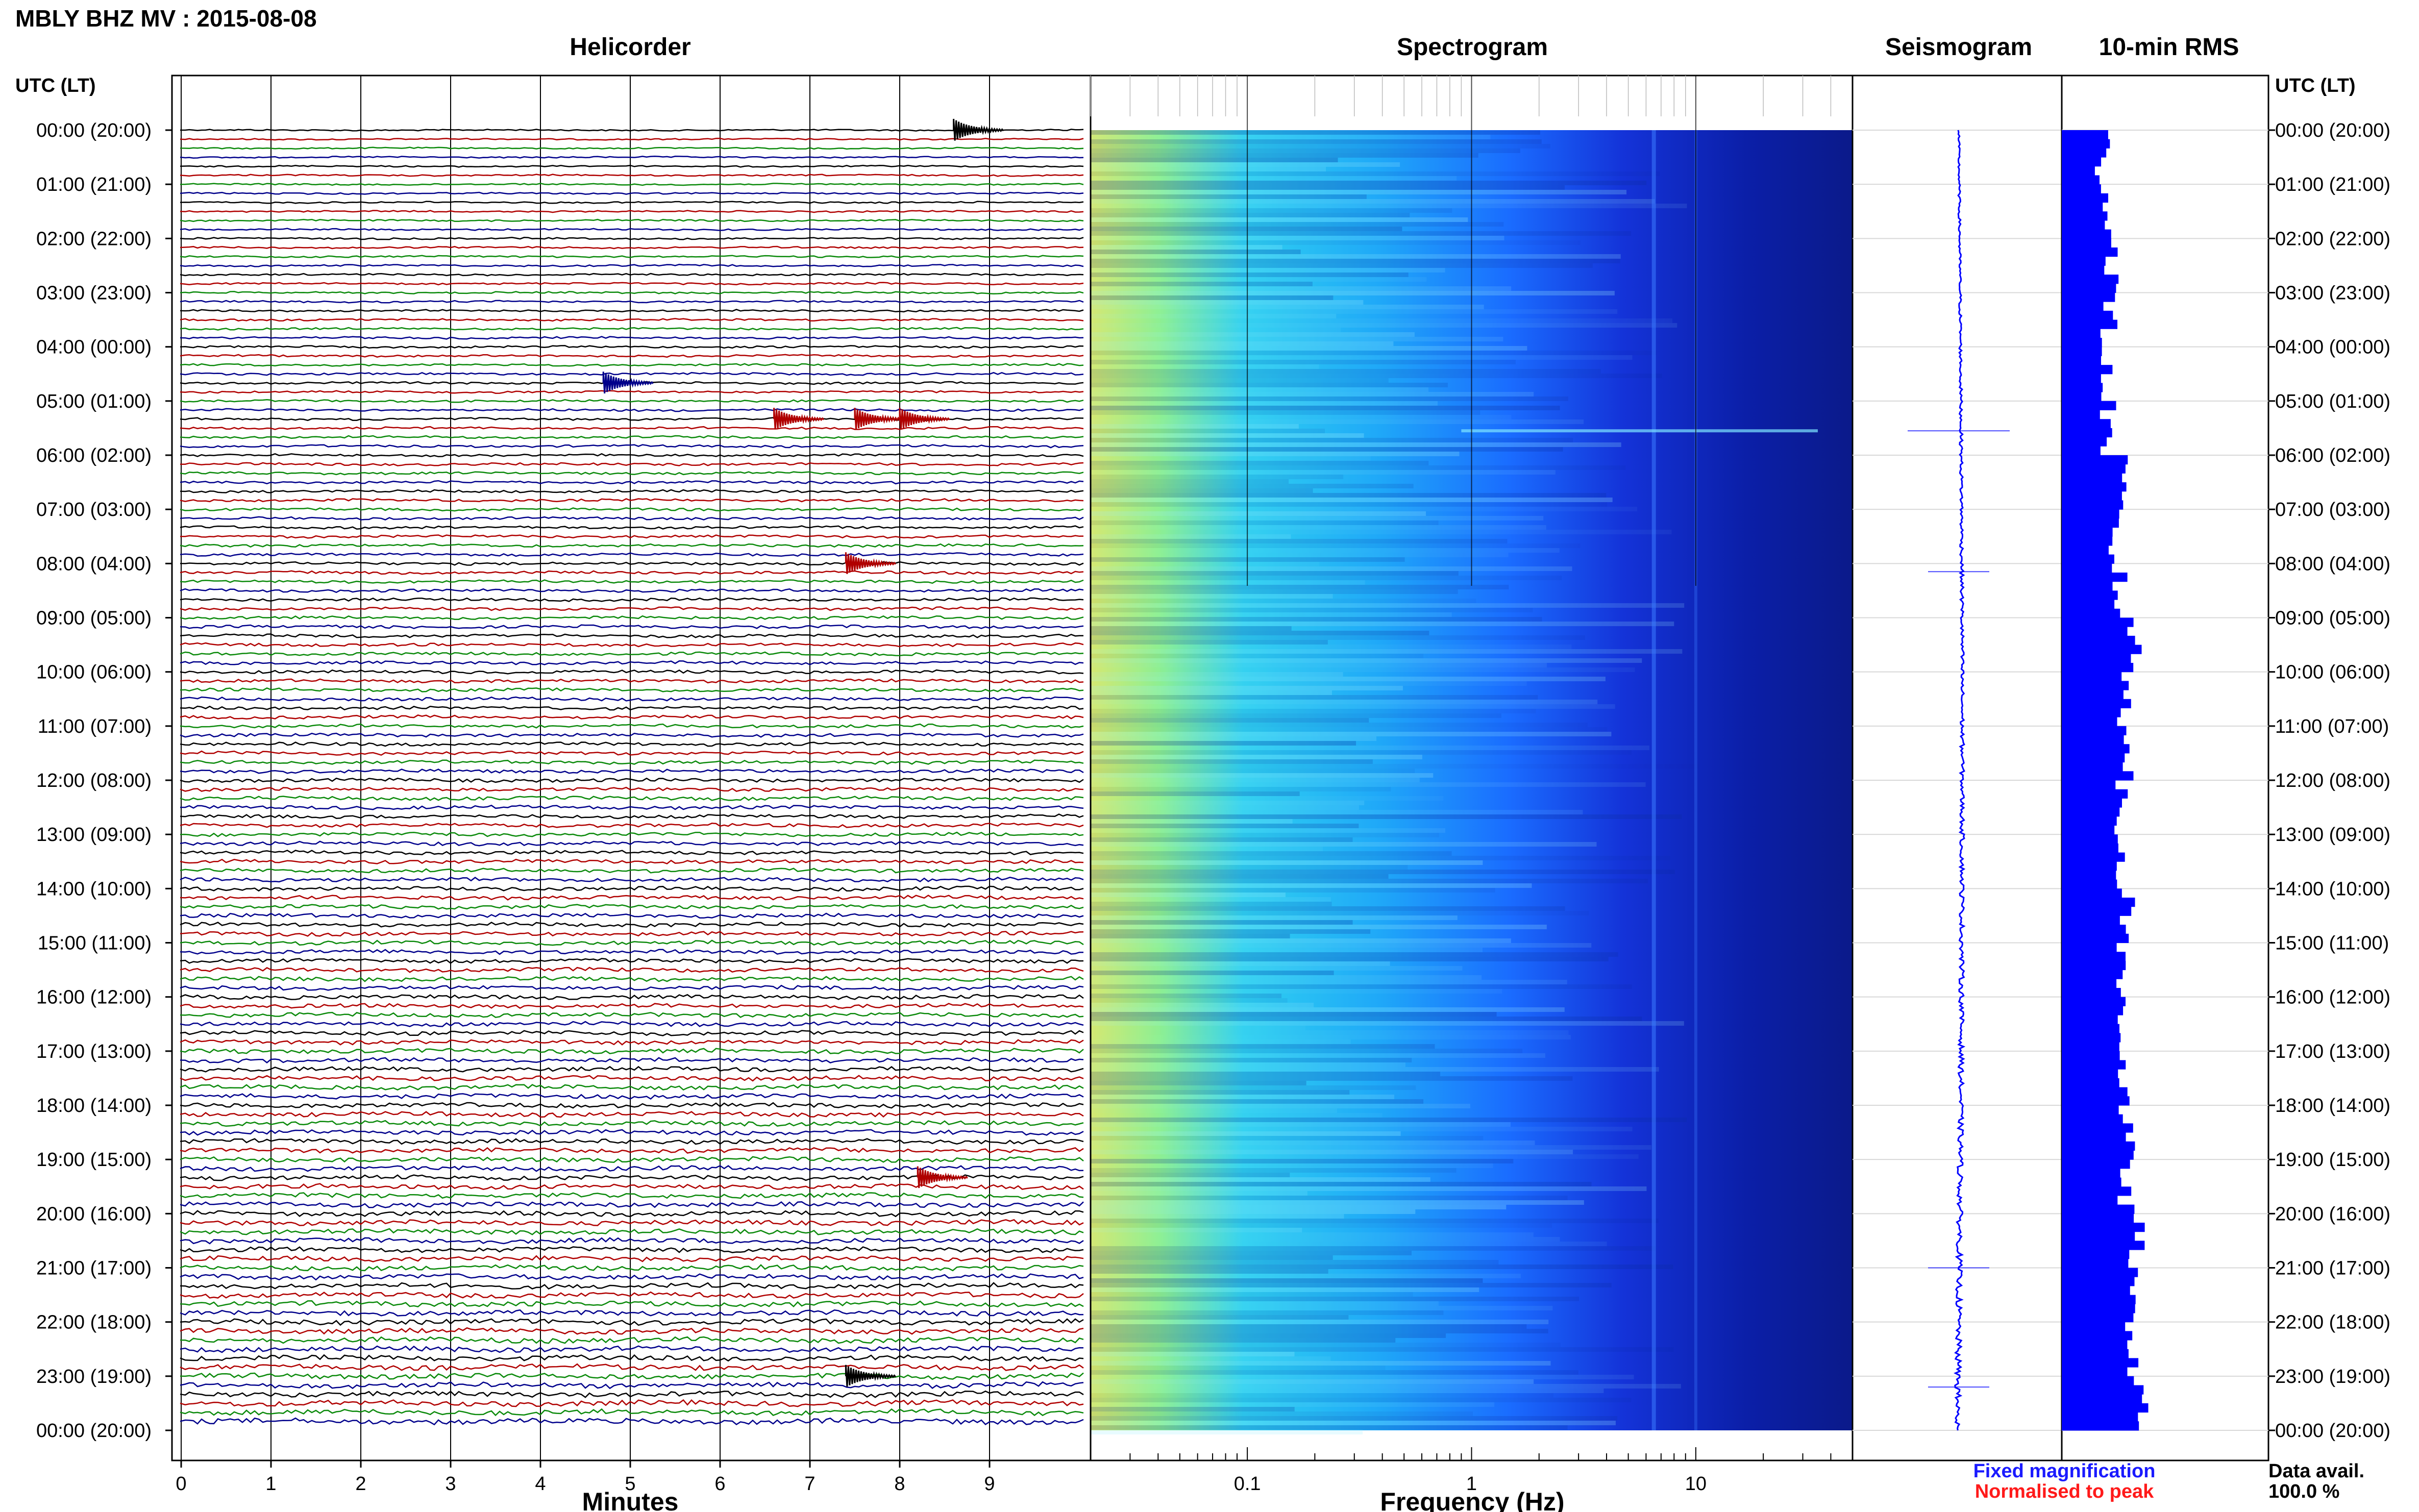  I want to click on time-label-left: 04:00 (00:00), so click(94, 347).